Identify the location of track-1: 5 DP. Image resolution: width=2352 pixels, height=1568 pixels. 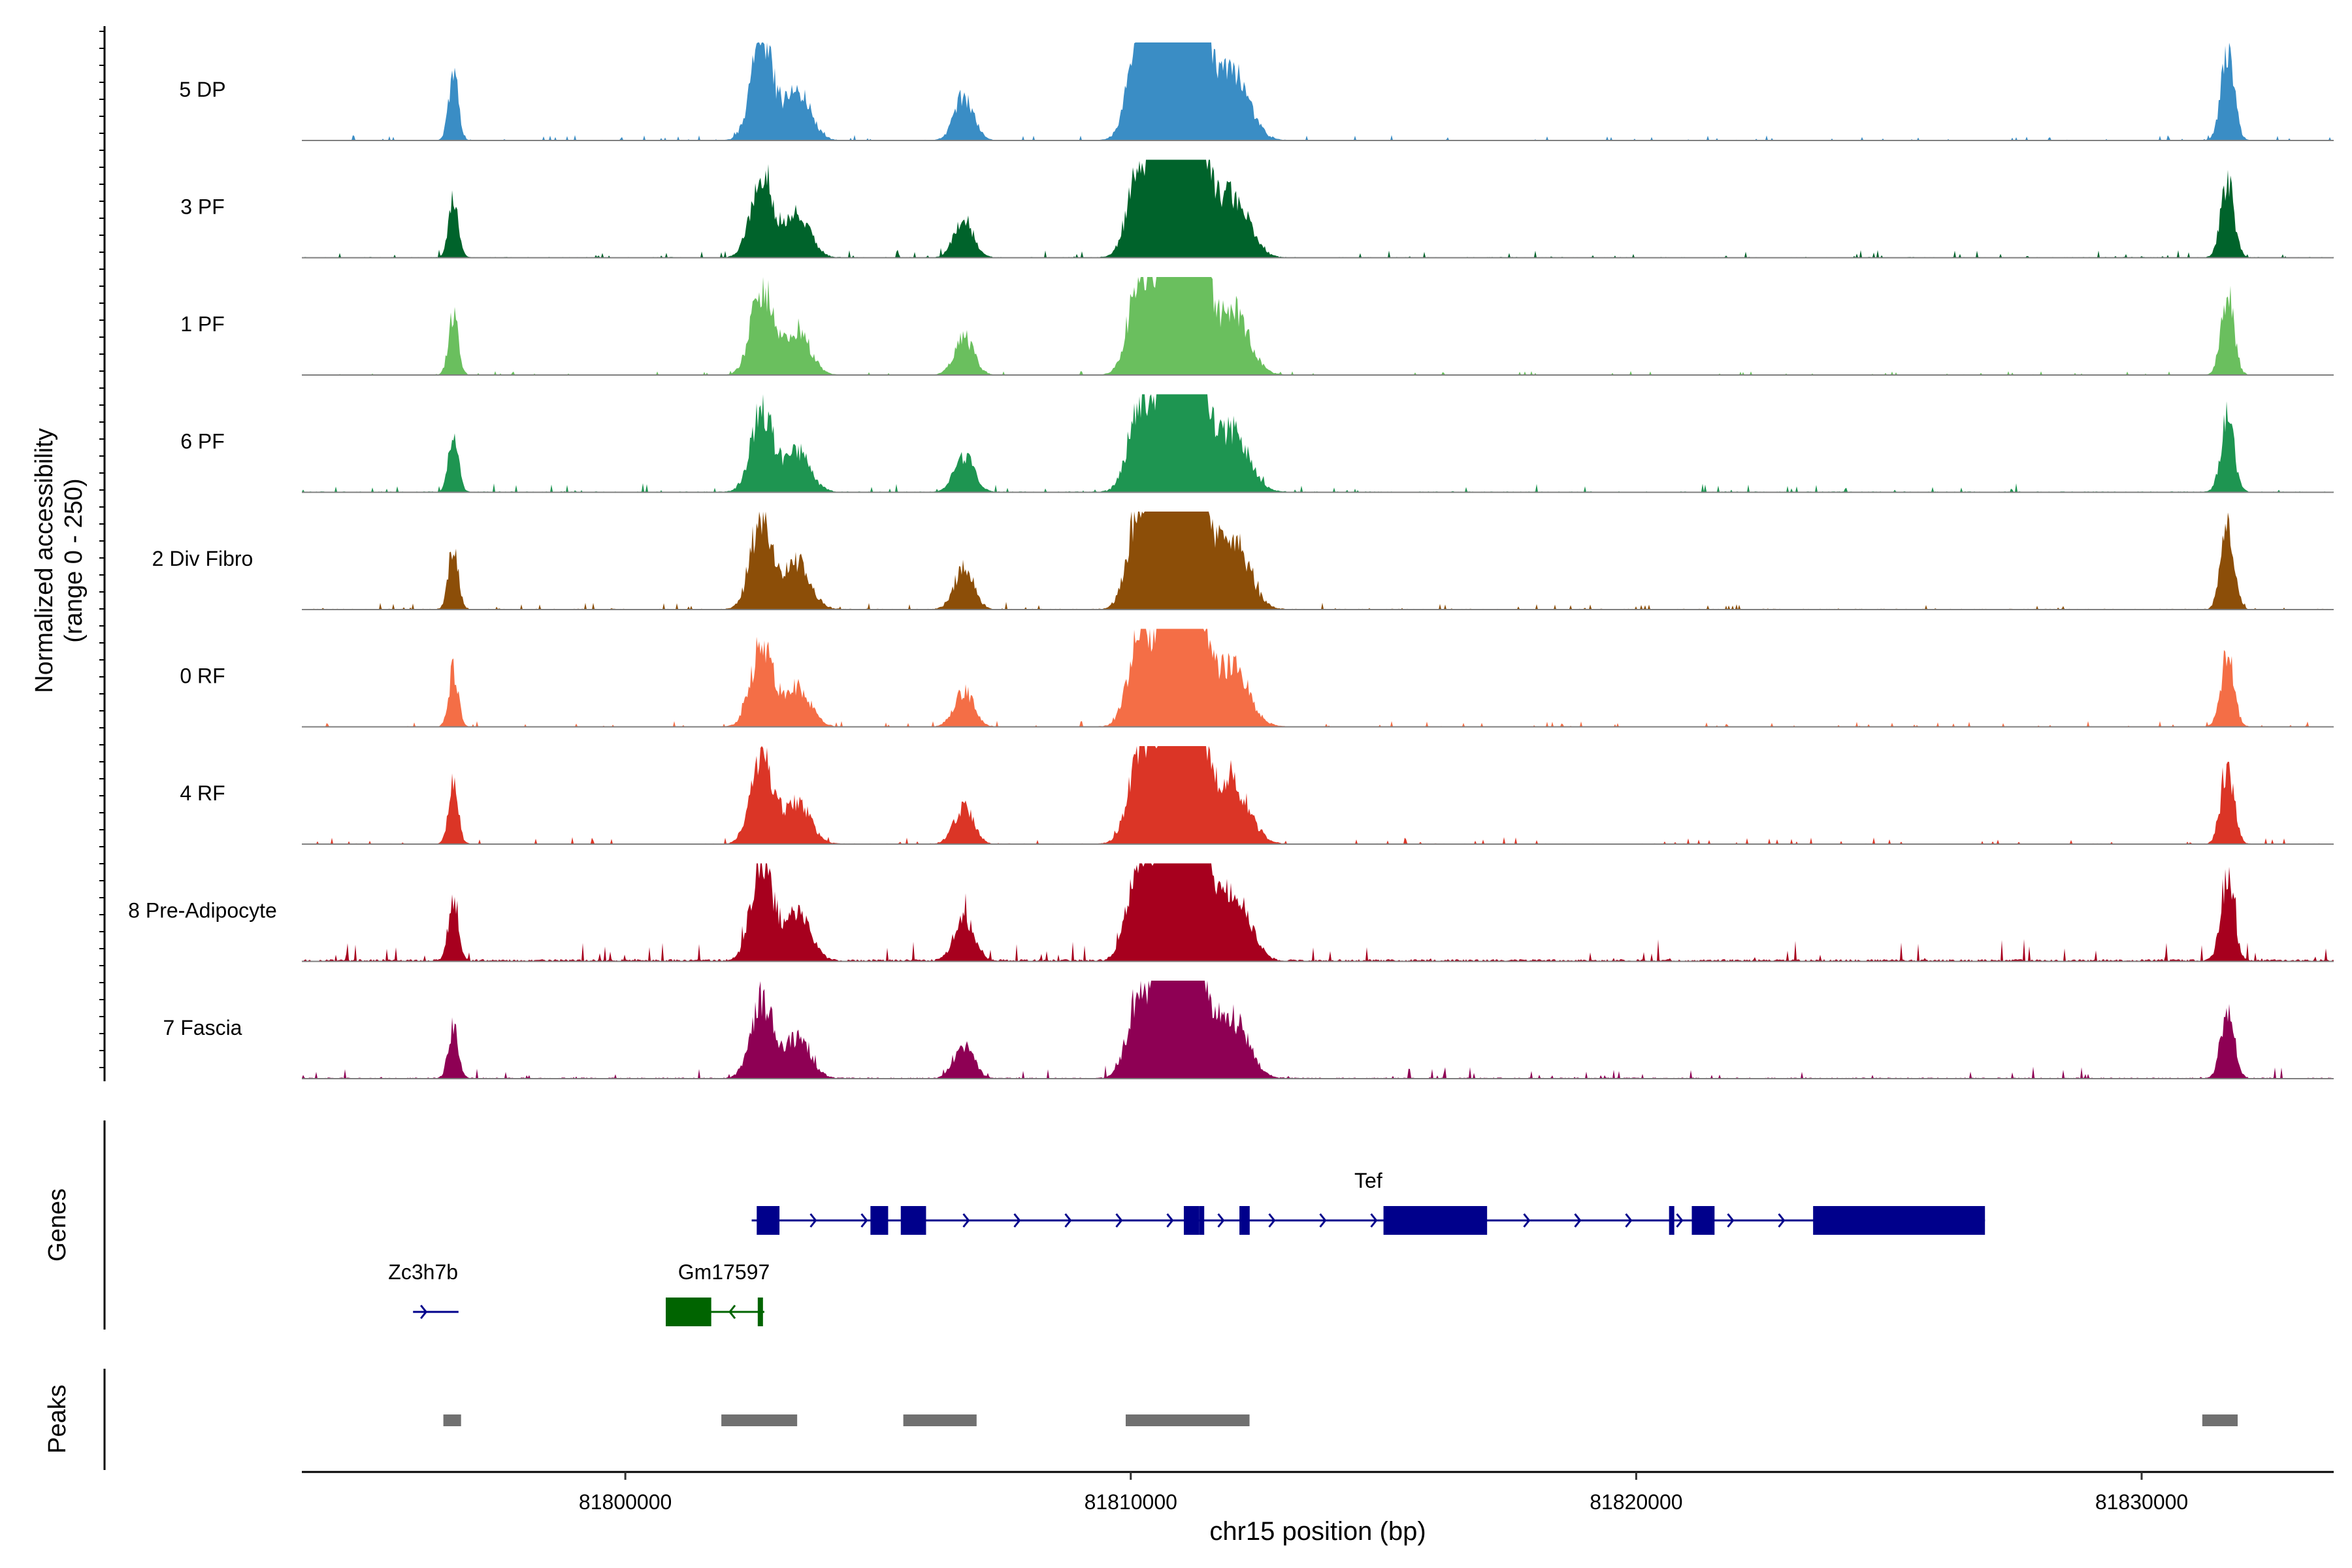
(1256, 91).